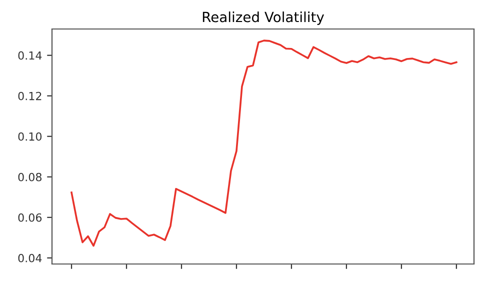 The image size is (489, 282). What do you see at coordinates (30, 258) in the screenshot?
I see `y-tick-label: 0.04` at bounding box center [30, 258].